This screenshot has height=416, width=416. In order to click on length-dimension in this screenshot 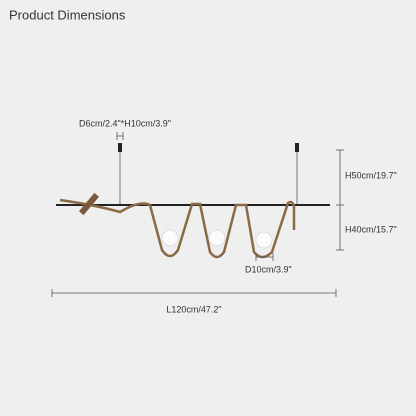, I will do `click(194, 293)`.